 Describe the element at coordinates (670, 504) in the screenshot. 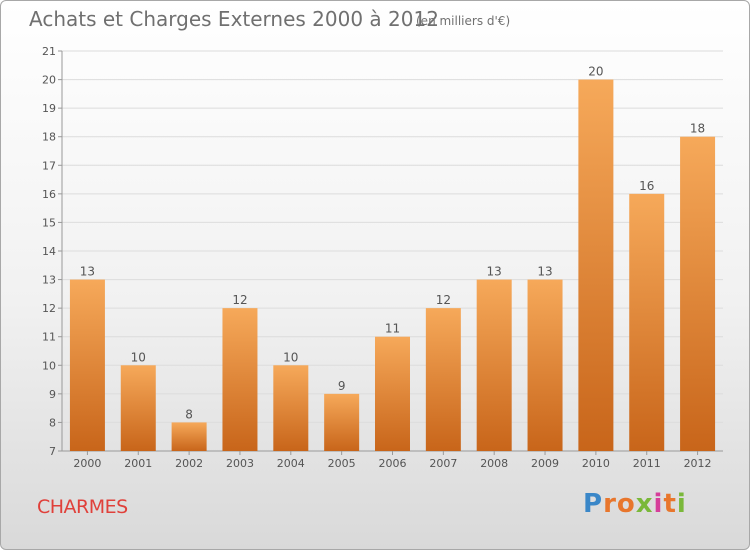

I see `logo-letter: t` at that location.